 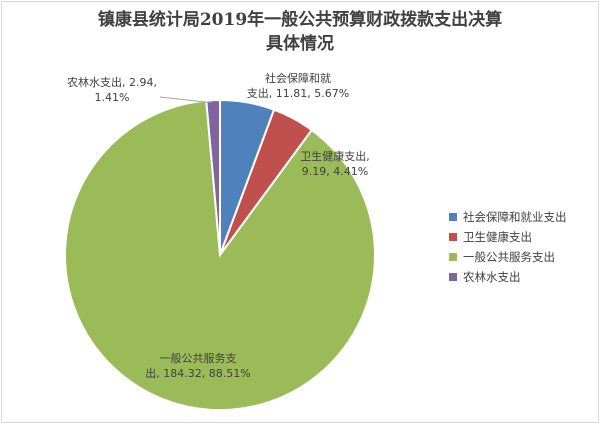 I want to click on legend-label: 卫生健康支出, so click(x=497, y=237).